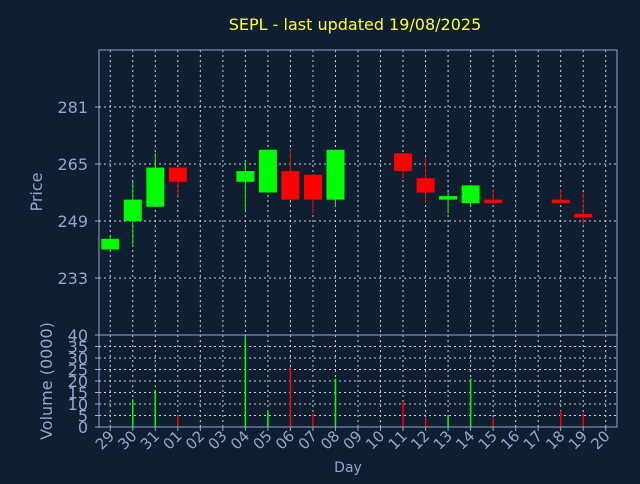 The image size is (640, 484). What do you see at coordinates (72, 107) in the screenshot?
I see `price-tick-label: 281` at bounding box center [72, 107].